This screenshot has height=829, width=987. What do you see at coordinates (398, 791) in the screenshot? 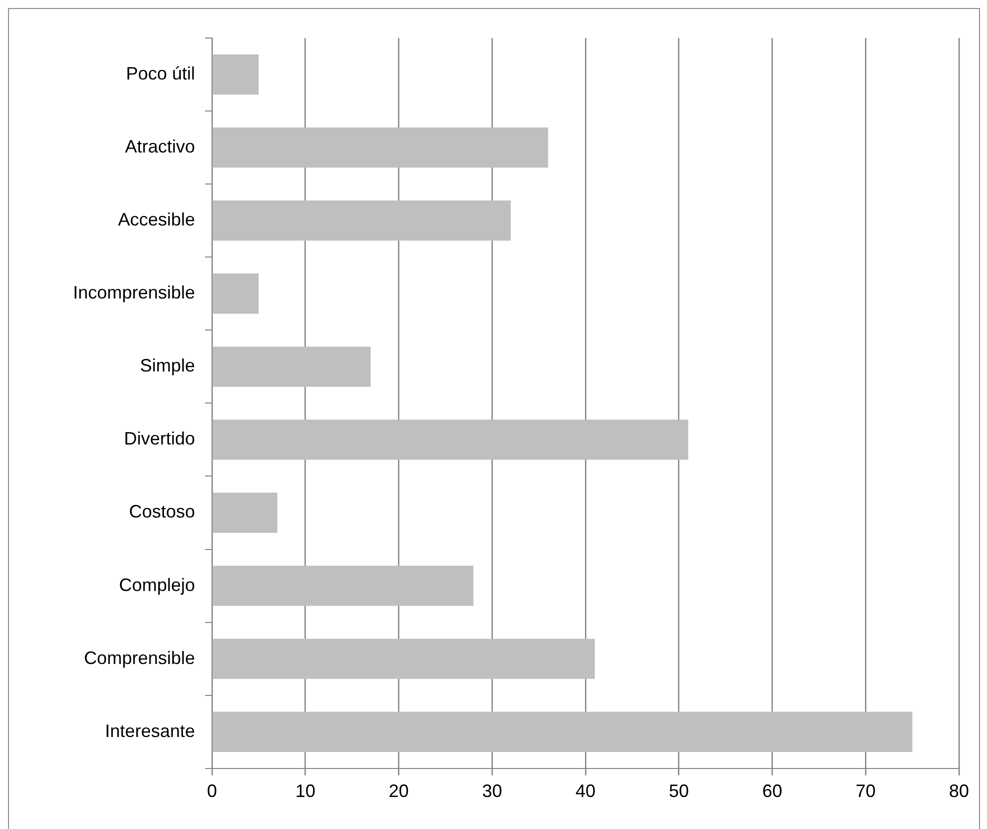
I see `x-tick-label: 20` at bounding box center [398, 791].